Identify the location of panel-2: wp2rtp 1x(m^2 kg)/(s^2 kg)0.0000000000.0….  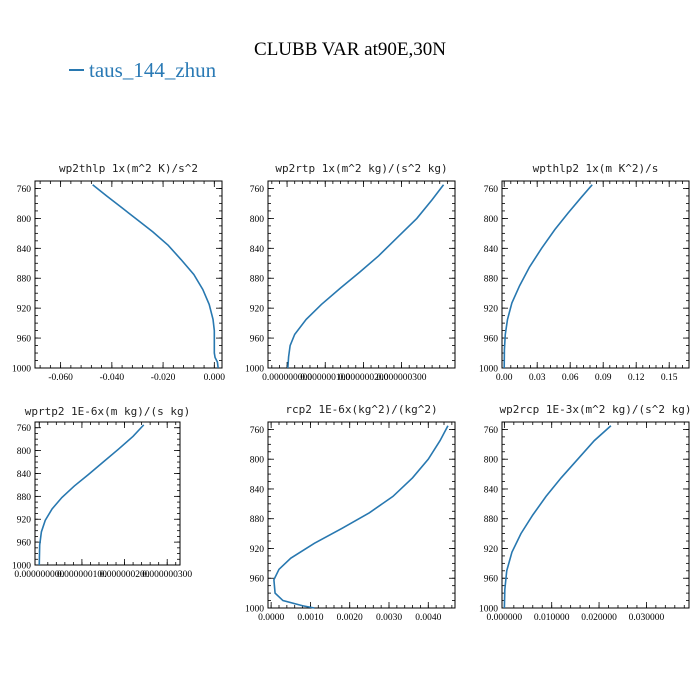
(350, 272).